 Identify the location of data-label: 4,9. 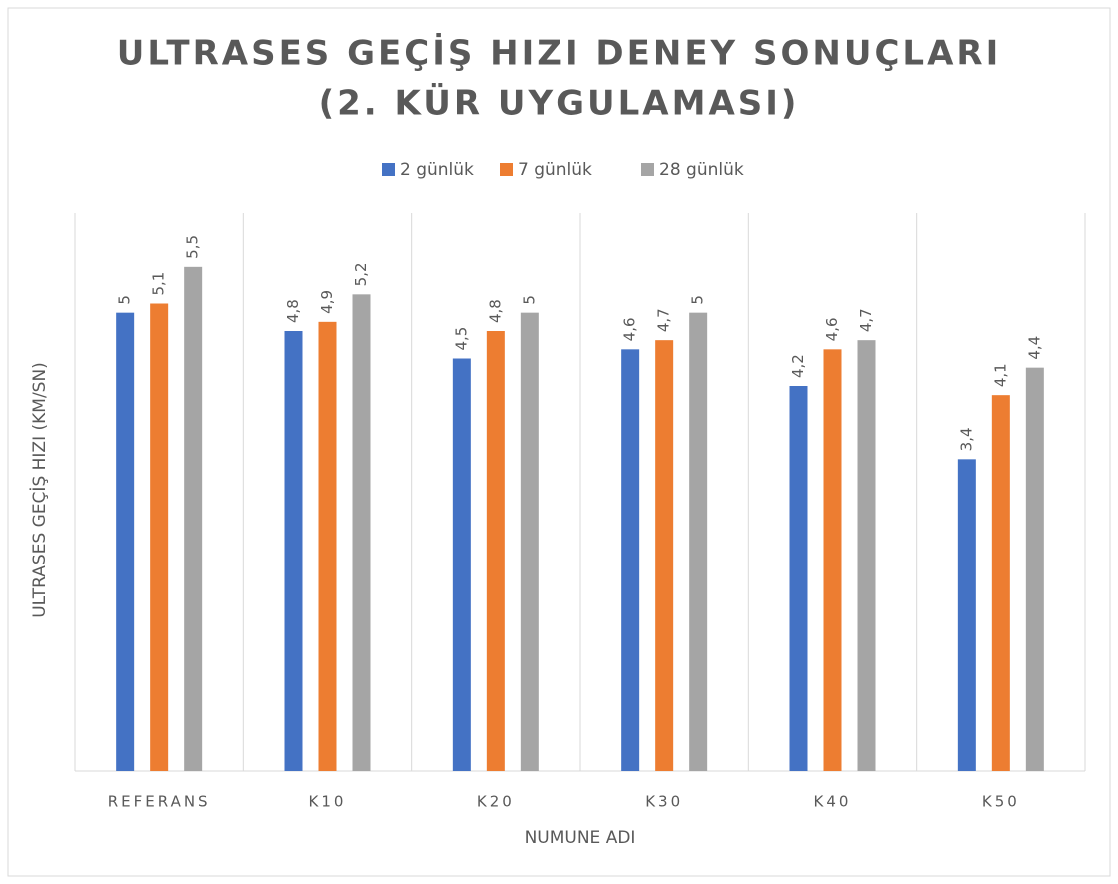
(327, 302).